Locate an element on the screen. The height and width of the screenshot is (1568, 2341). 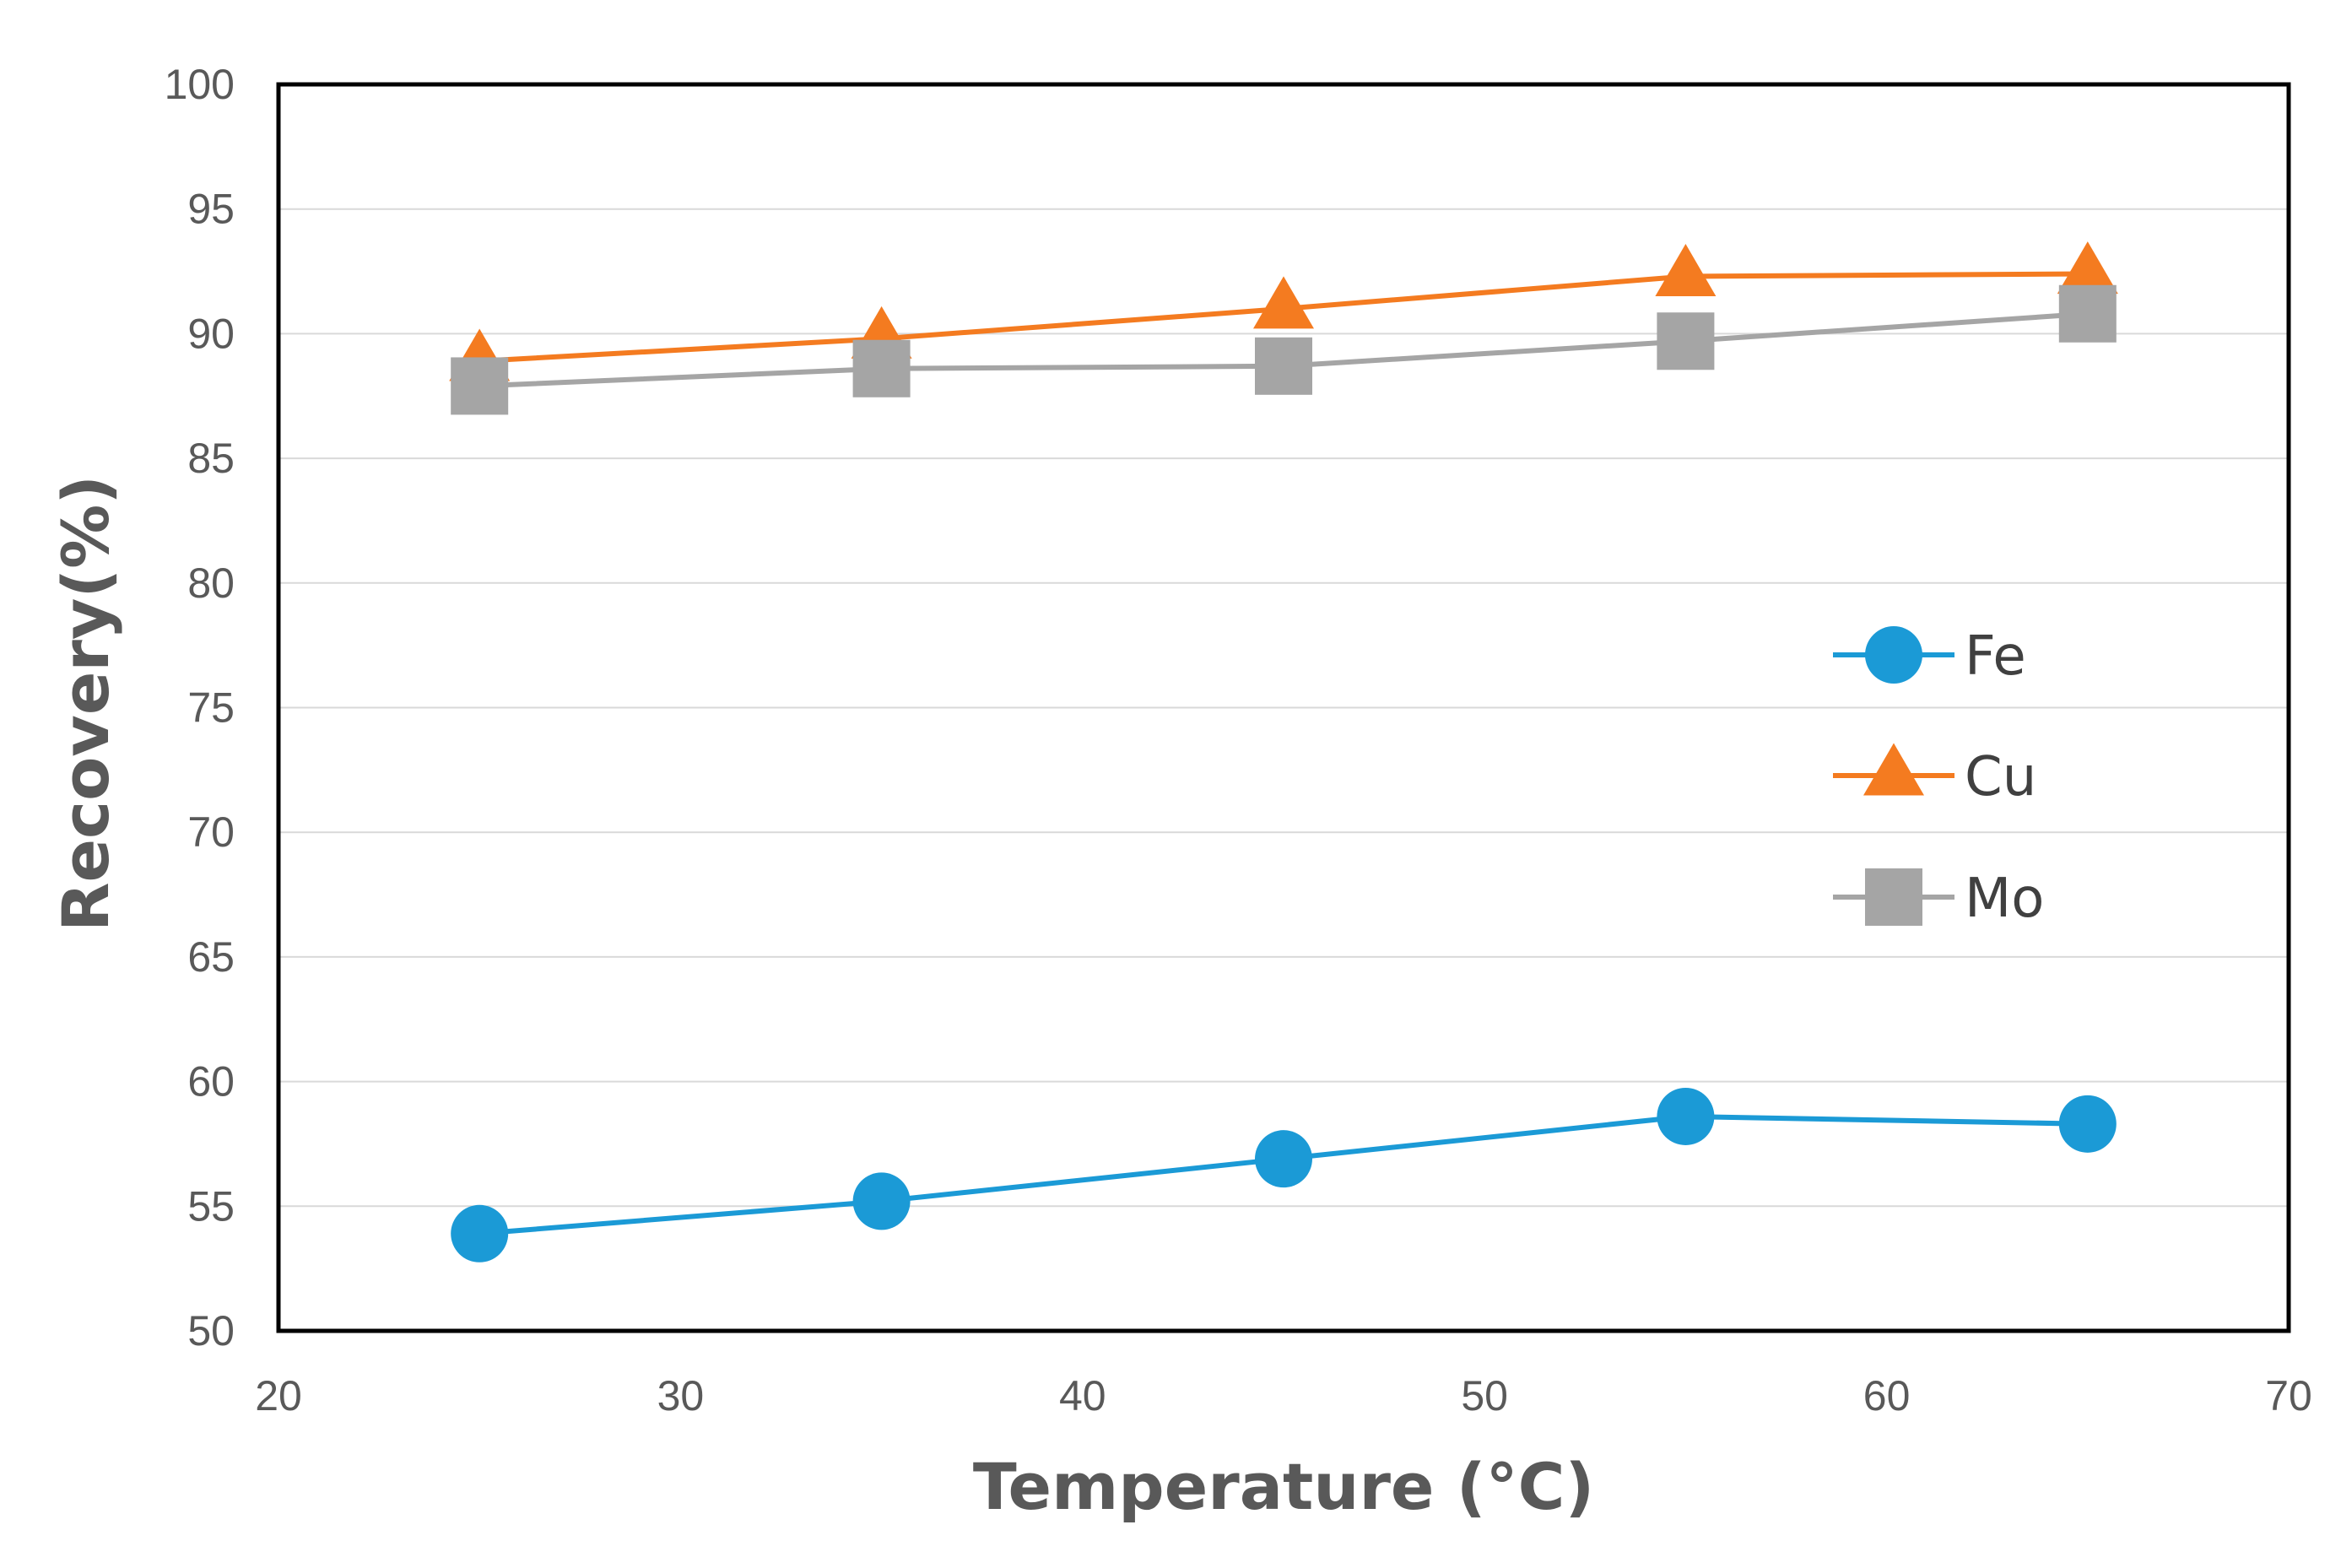
legend: Fe Cu Mo is located at coordinates (1938, 777).